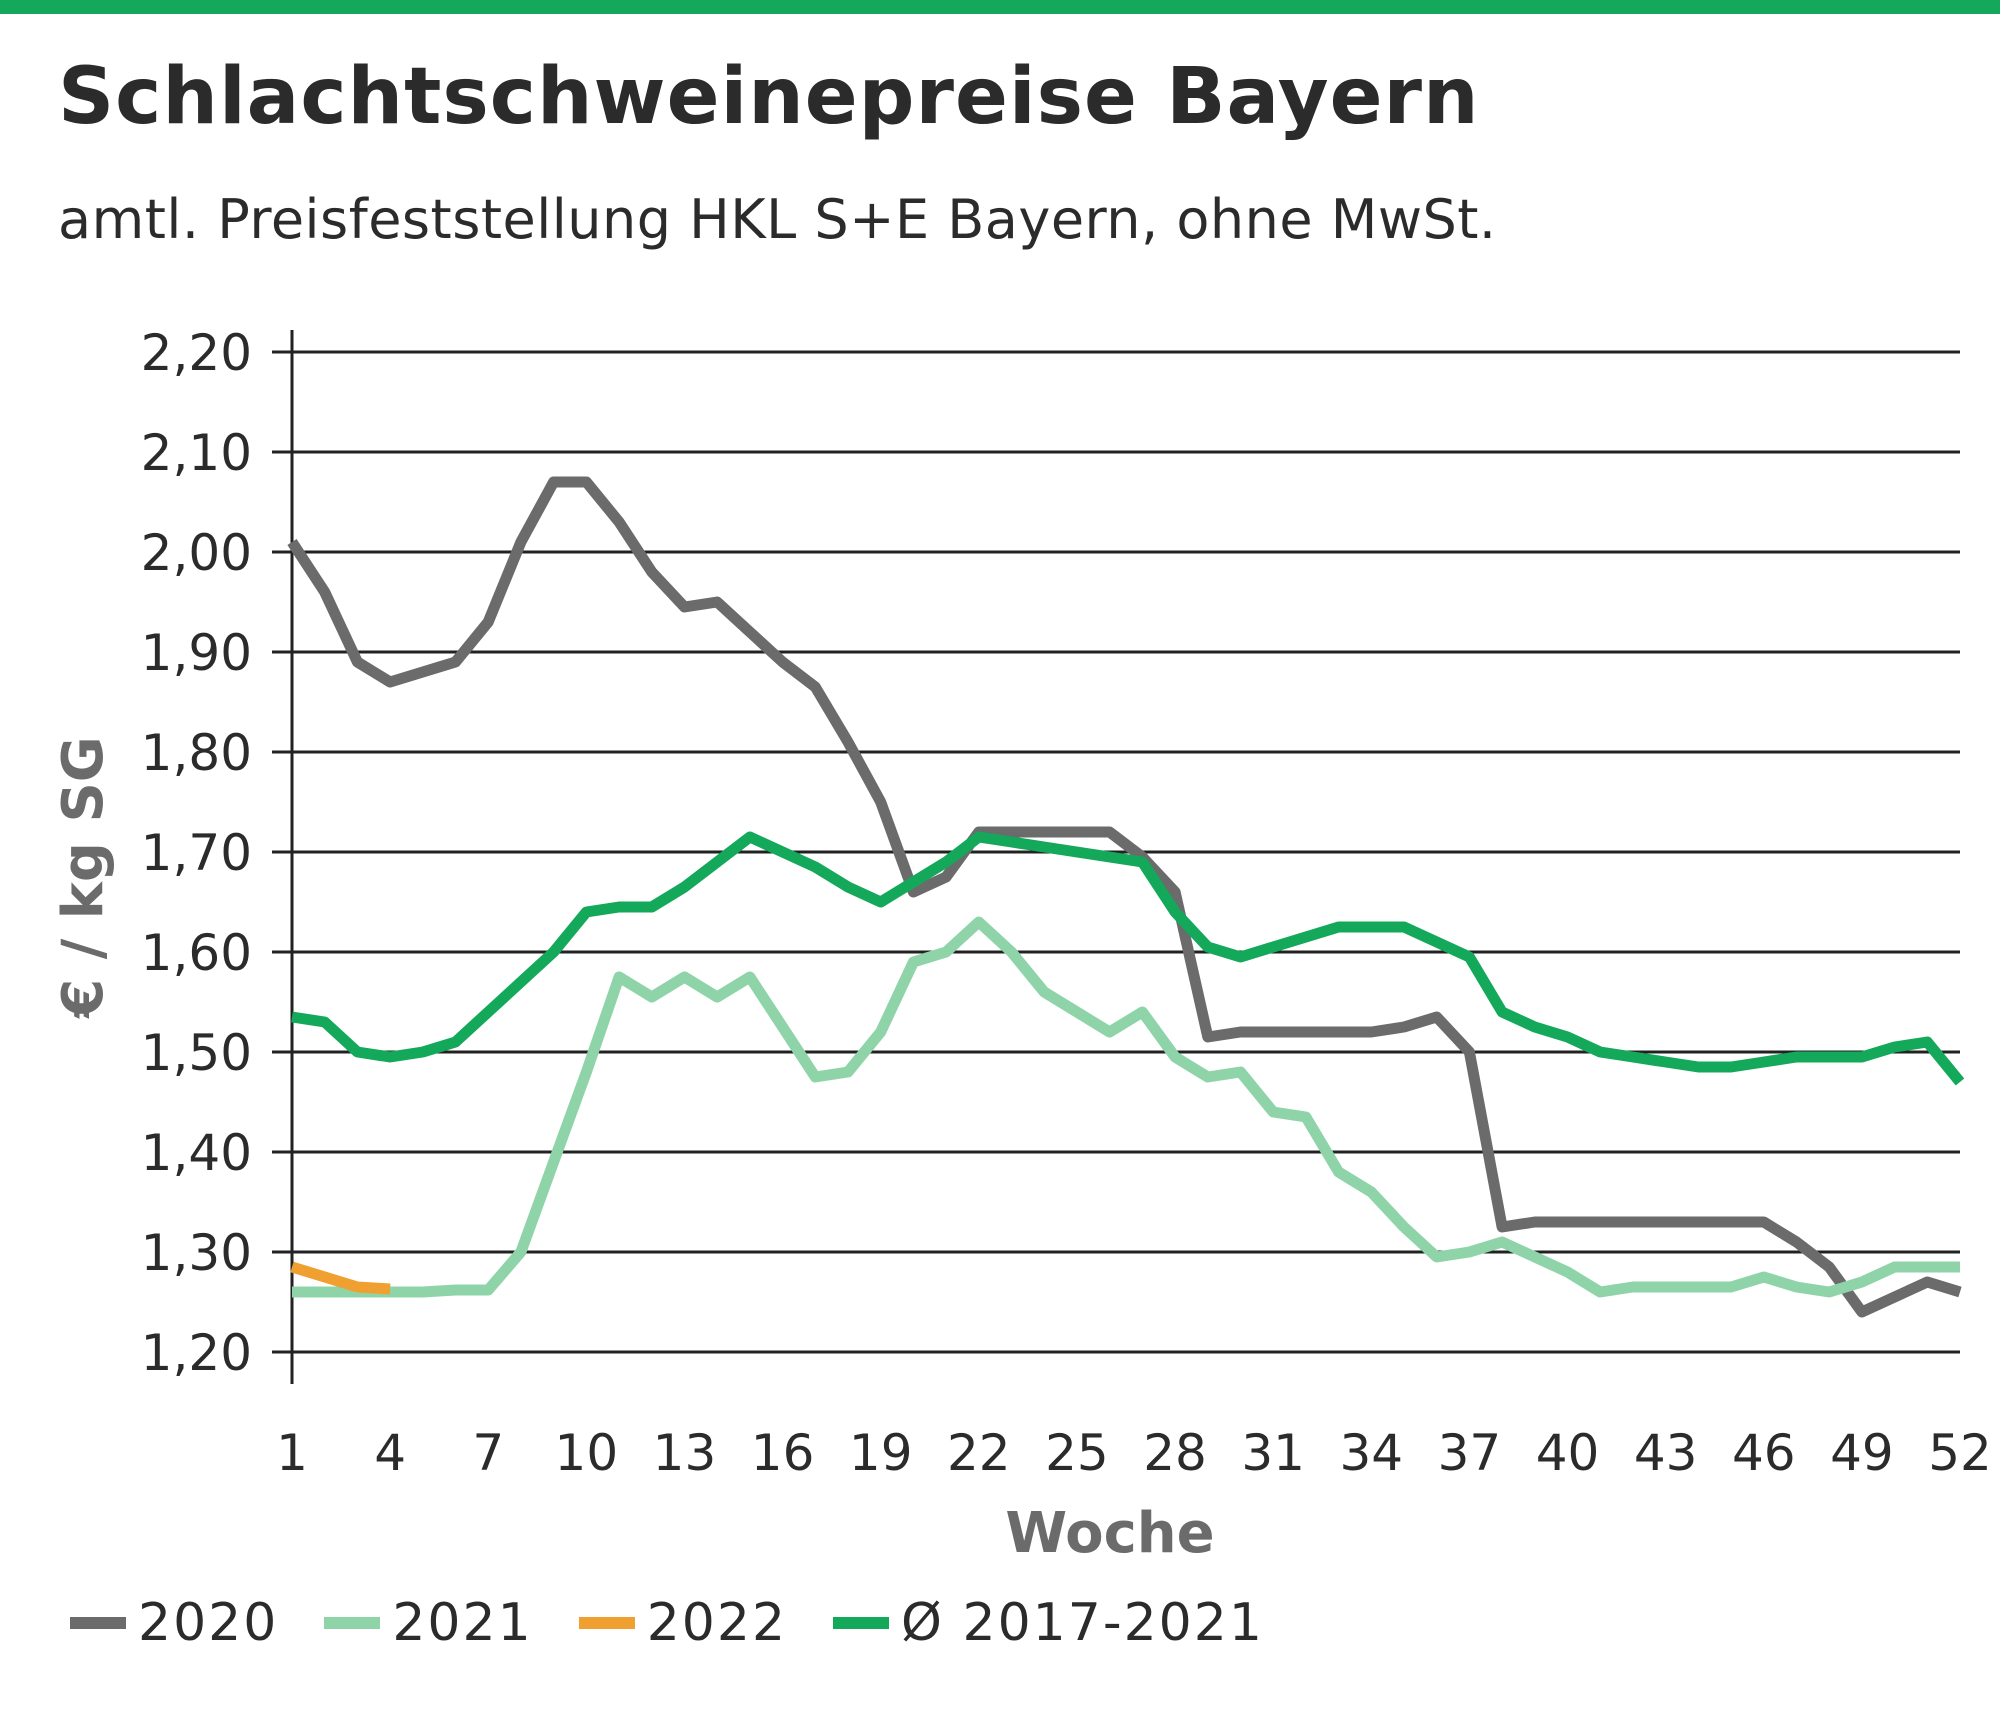  I want to click on x-tick-label: 49, so click(1862, 1453).